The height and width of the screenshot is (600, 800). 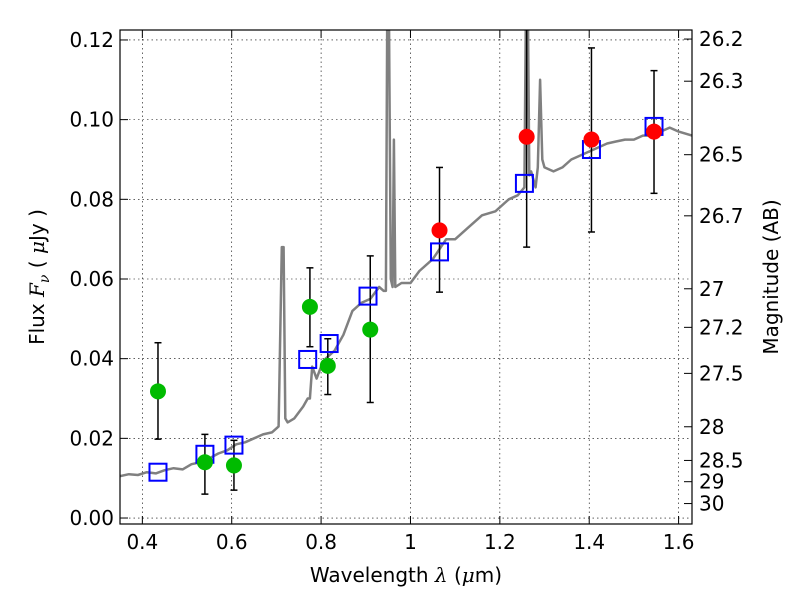 What do you see at coordinates (771, 276) in the screenshot?
I see `y2-axis-label: Magnitude (AB)` at bounding box center [771, 276].